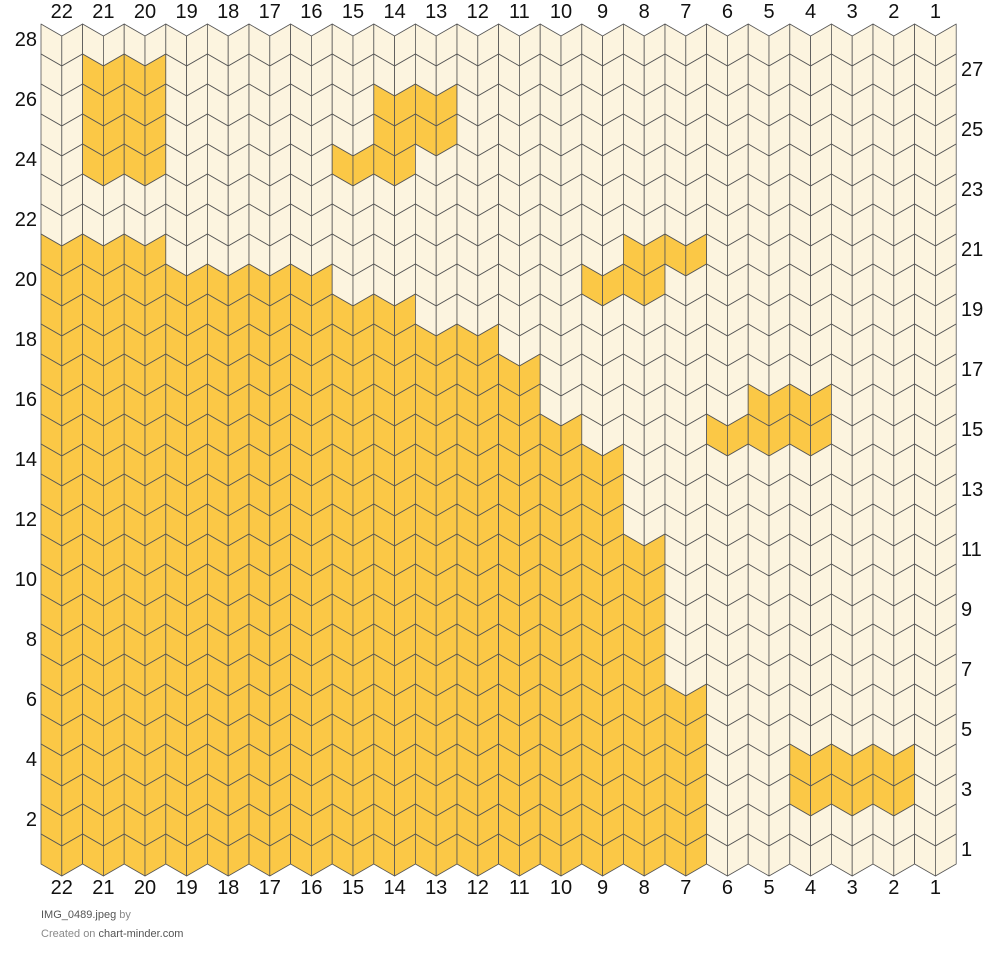 The height and width of the screenshot is (963, 997). Describe the element at coordinates (893, 225) in the screenshot. I see `stitch-r22-c2` at that location.